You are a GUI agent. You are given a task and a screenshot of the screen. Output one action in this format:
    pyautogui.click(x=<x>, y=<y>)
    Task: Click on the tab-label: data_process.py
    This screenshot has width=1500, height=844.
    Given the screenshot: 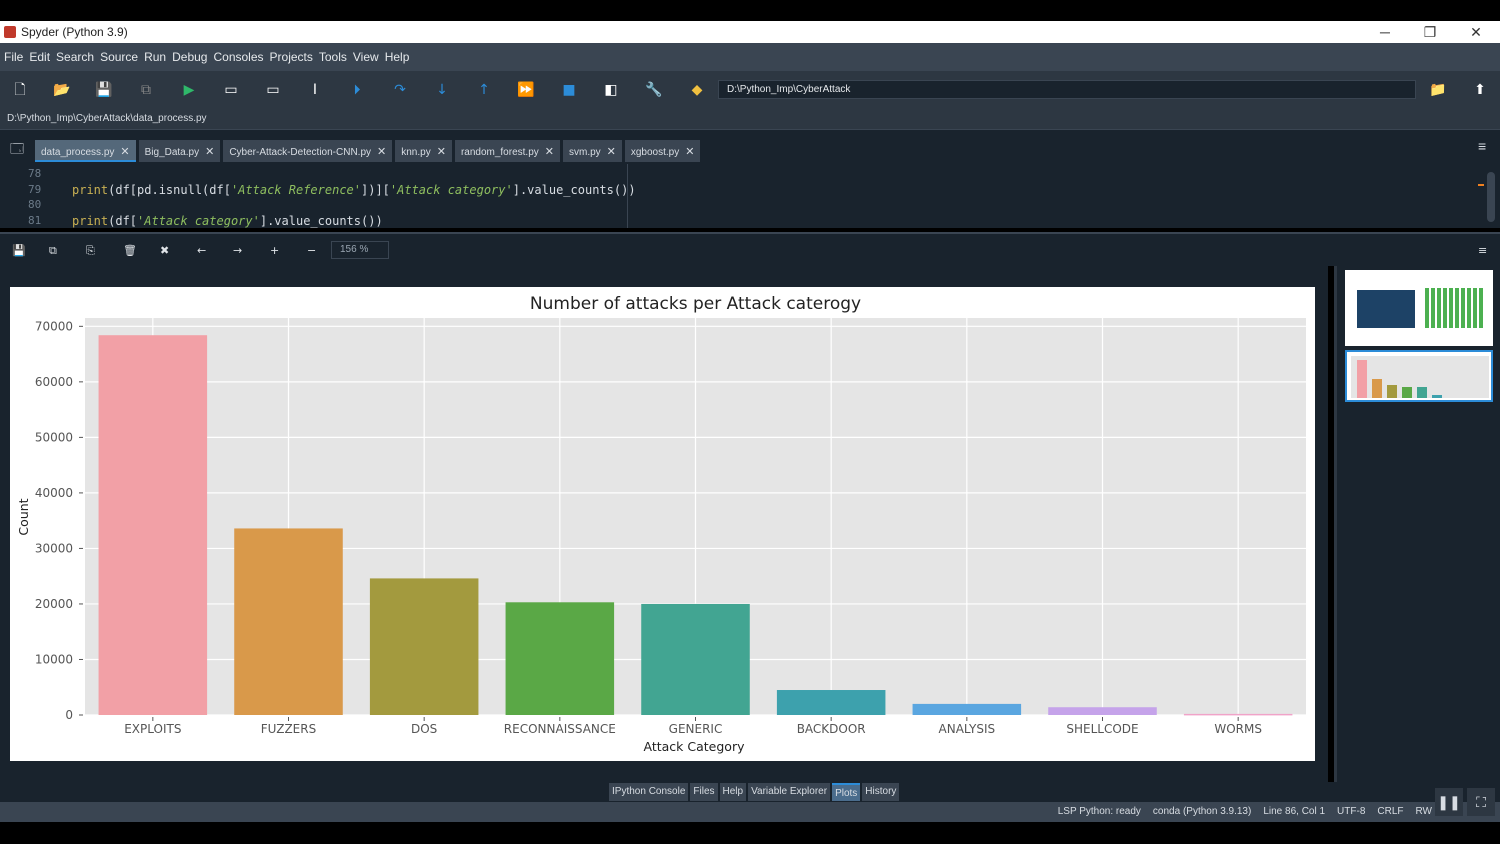 What is the action you would take?
    pyautogui.click(x=78, y=152)
    